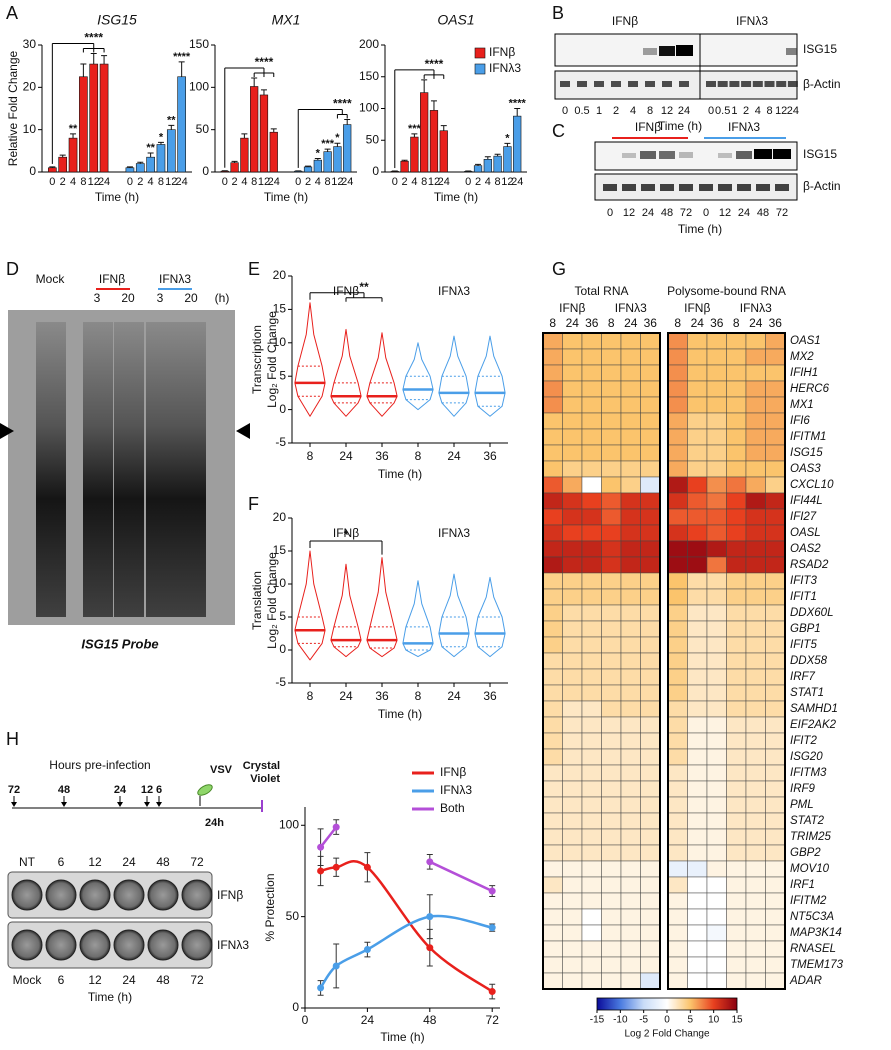 The height and width of the screenshot is (1050, 891). Describe the element at coordinates (364, 287) in the screenshot. I see `significance: **` at that location.